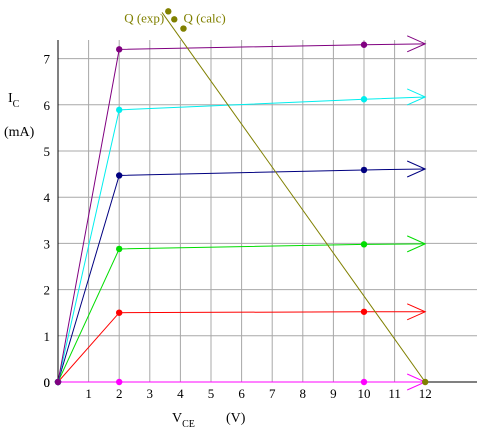 This screenshot has height=434, width=490. What do you see at coordinates (364, 393) in the screenshot?
I see `x-tick-label-9: 10` at bounding box center [364, 393].